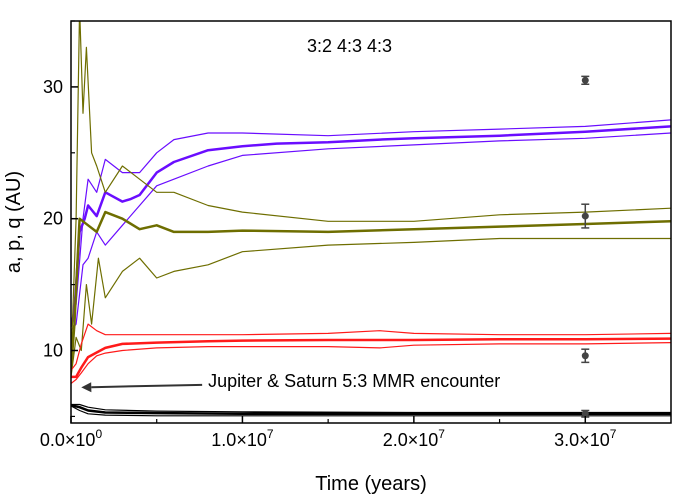 The height and width of the screenshot is (498, 694). I want to click on error-point-neptune-observed, so click(585, 80).